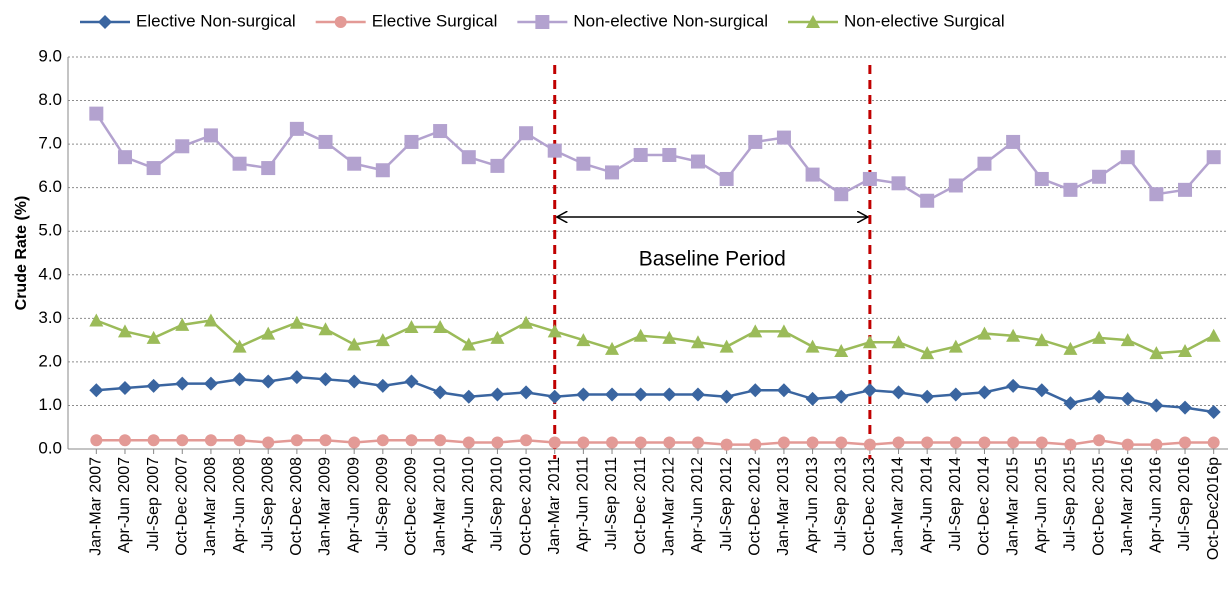  I want to click on x-tick-label: Jul-Sep 2009, so click(382, 504).